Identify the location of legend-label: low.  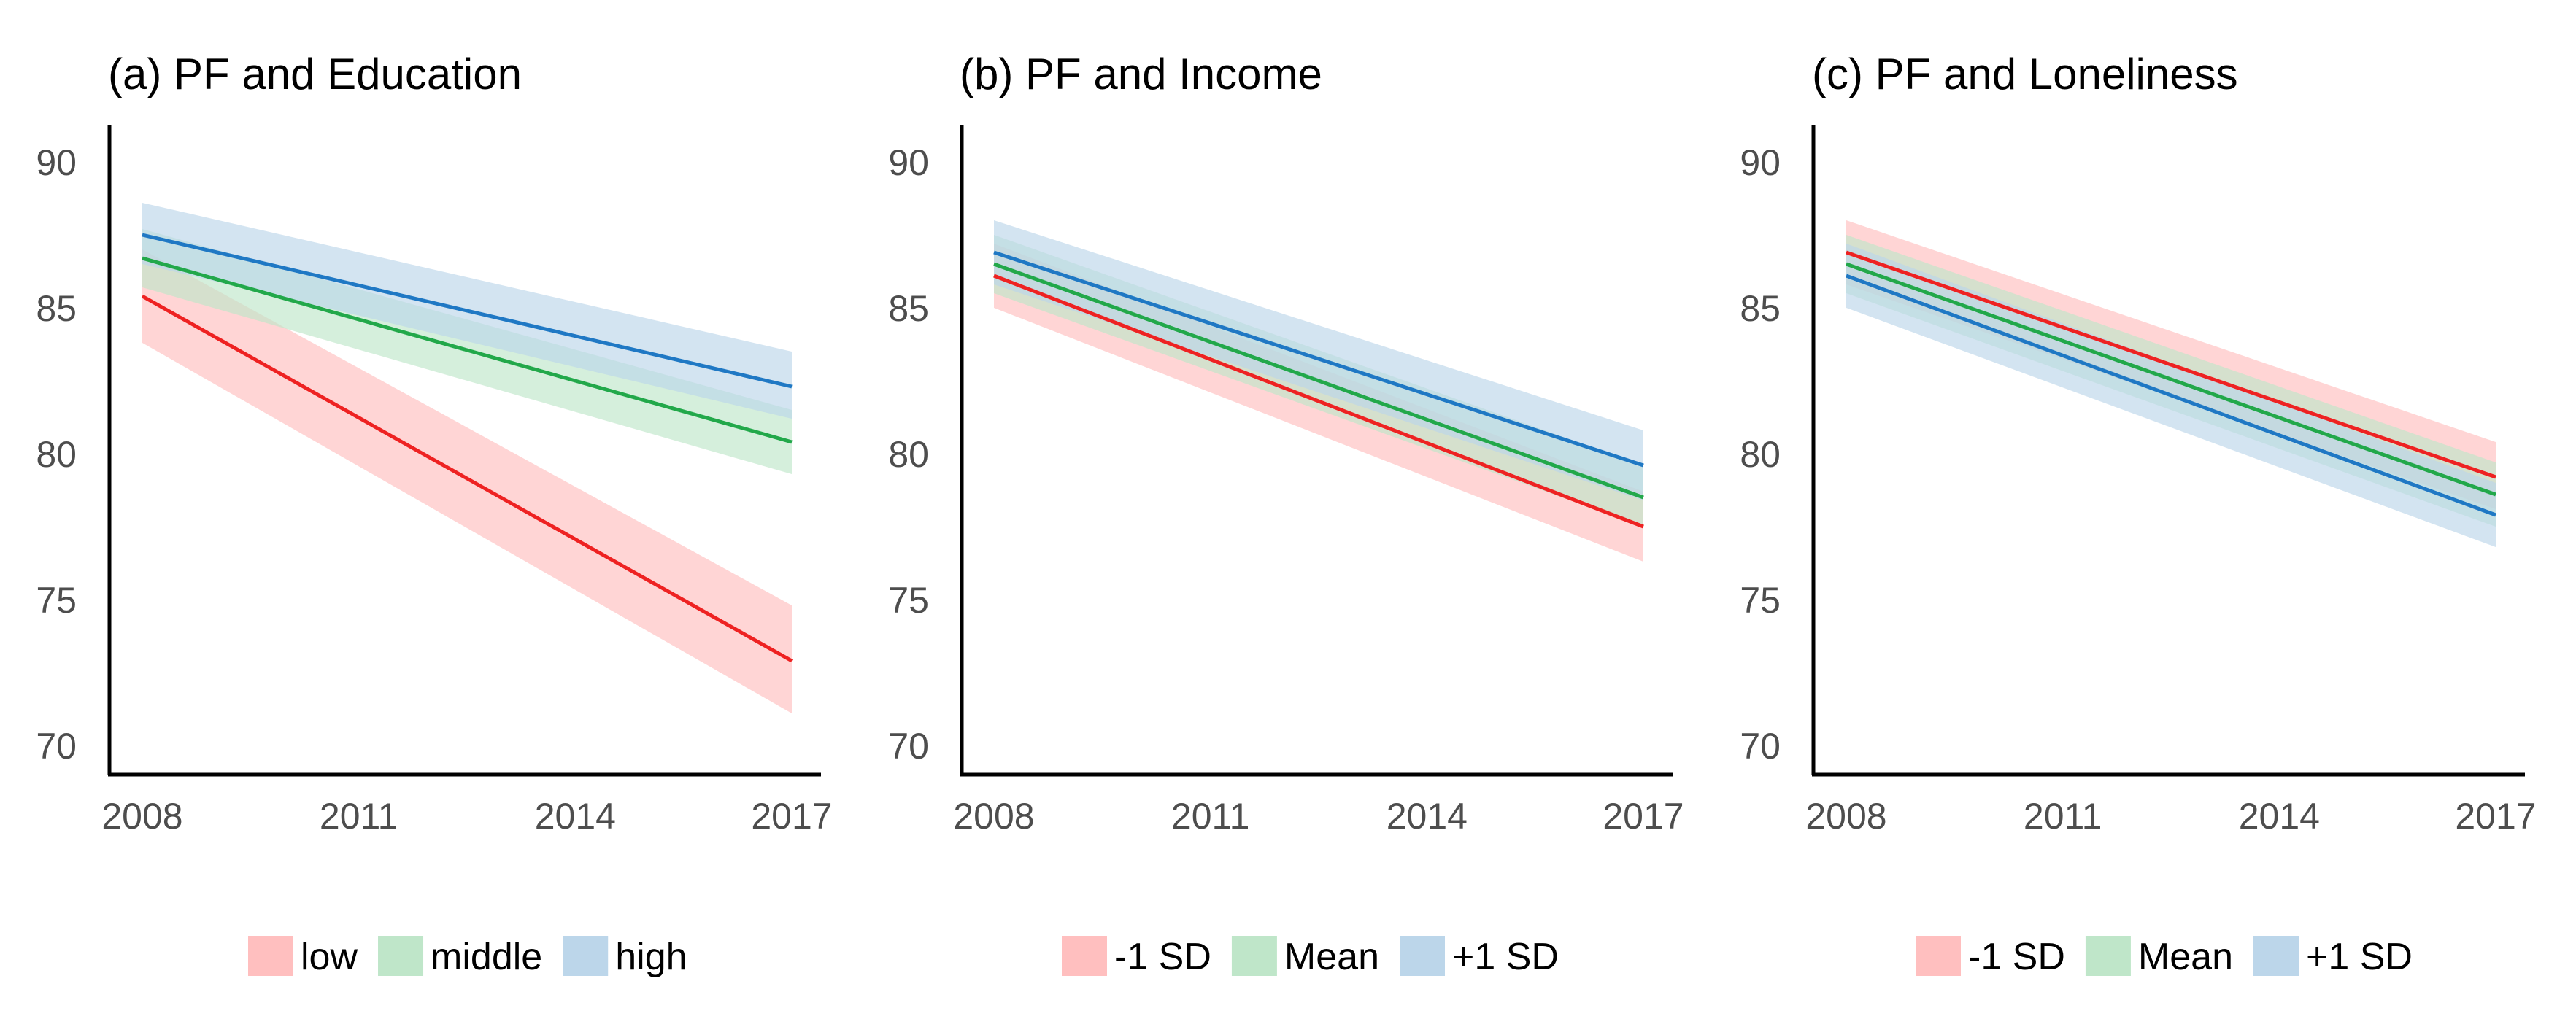
(329, 957).